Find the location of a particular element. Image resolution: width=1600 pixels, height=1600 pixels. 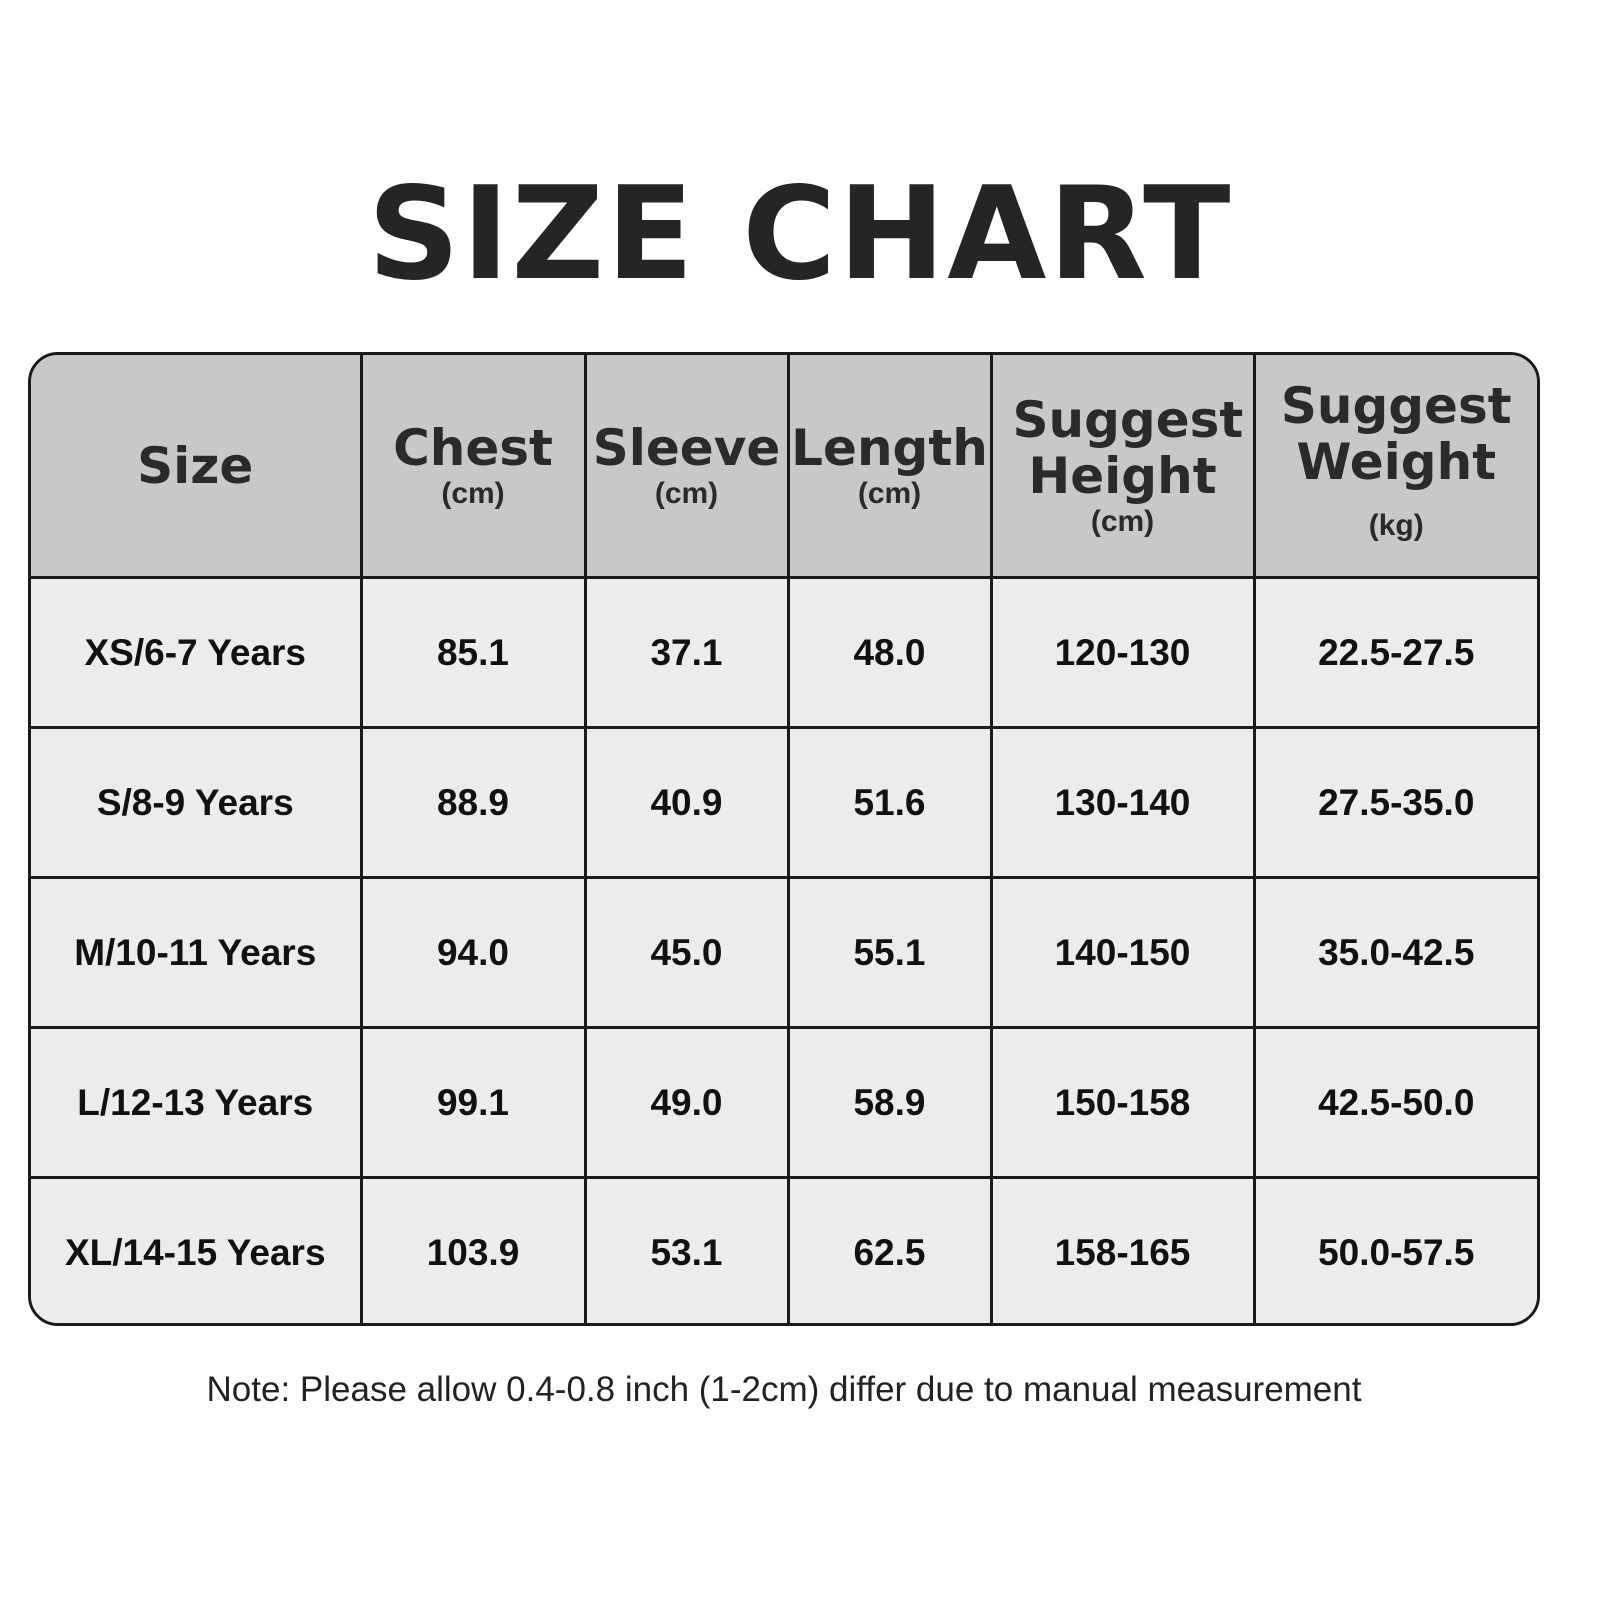

cell-size: S/8-9 Years is located at coordinates (197, 802).